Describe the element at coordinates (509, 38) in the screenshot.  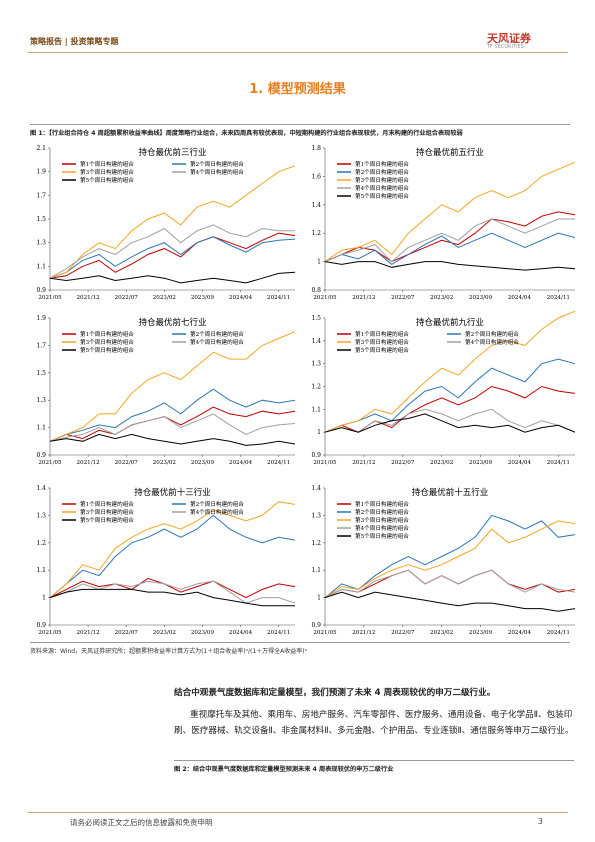
I see `logo: 天风证券` at that location.